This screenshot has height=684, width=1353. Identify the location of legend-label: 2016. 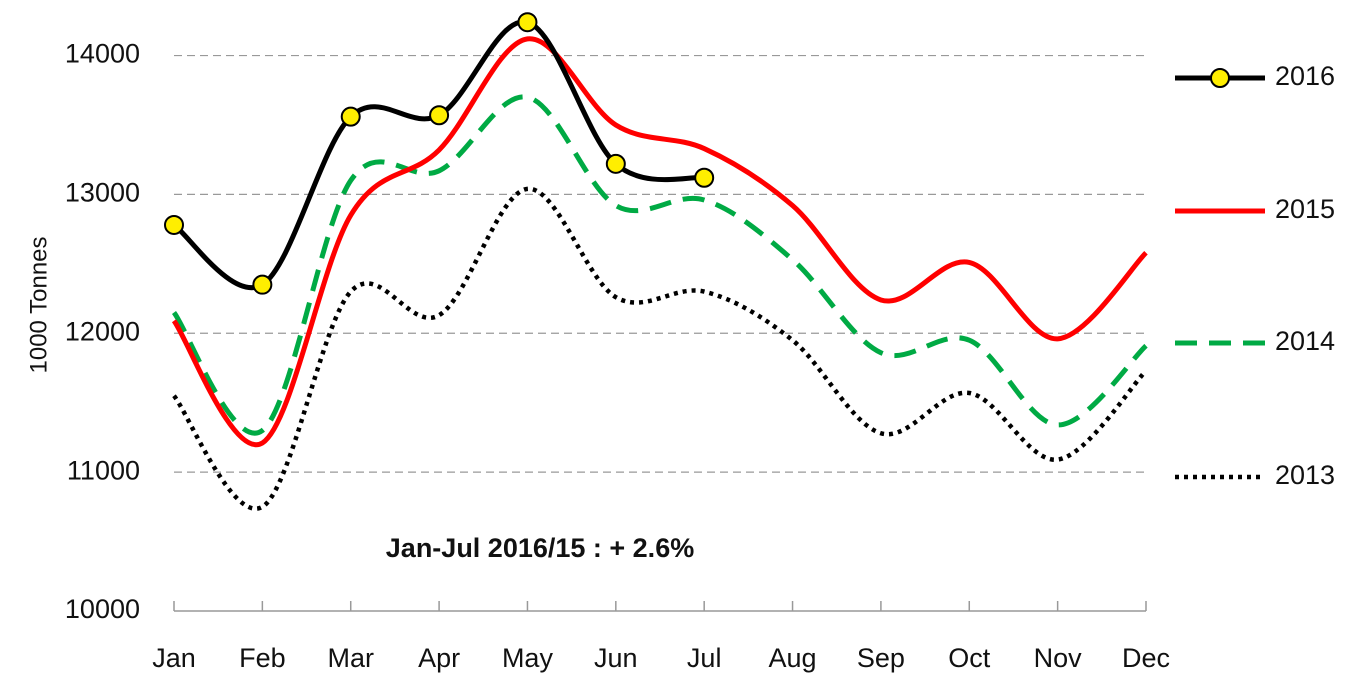
(1305, 76).